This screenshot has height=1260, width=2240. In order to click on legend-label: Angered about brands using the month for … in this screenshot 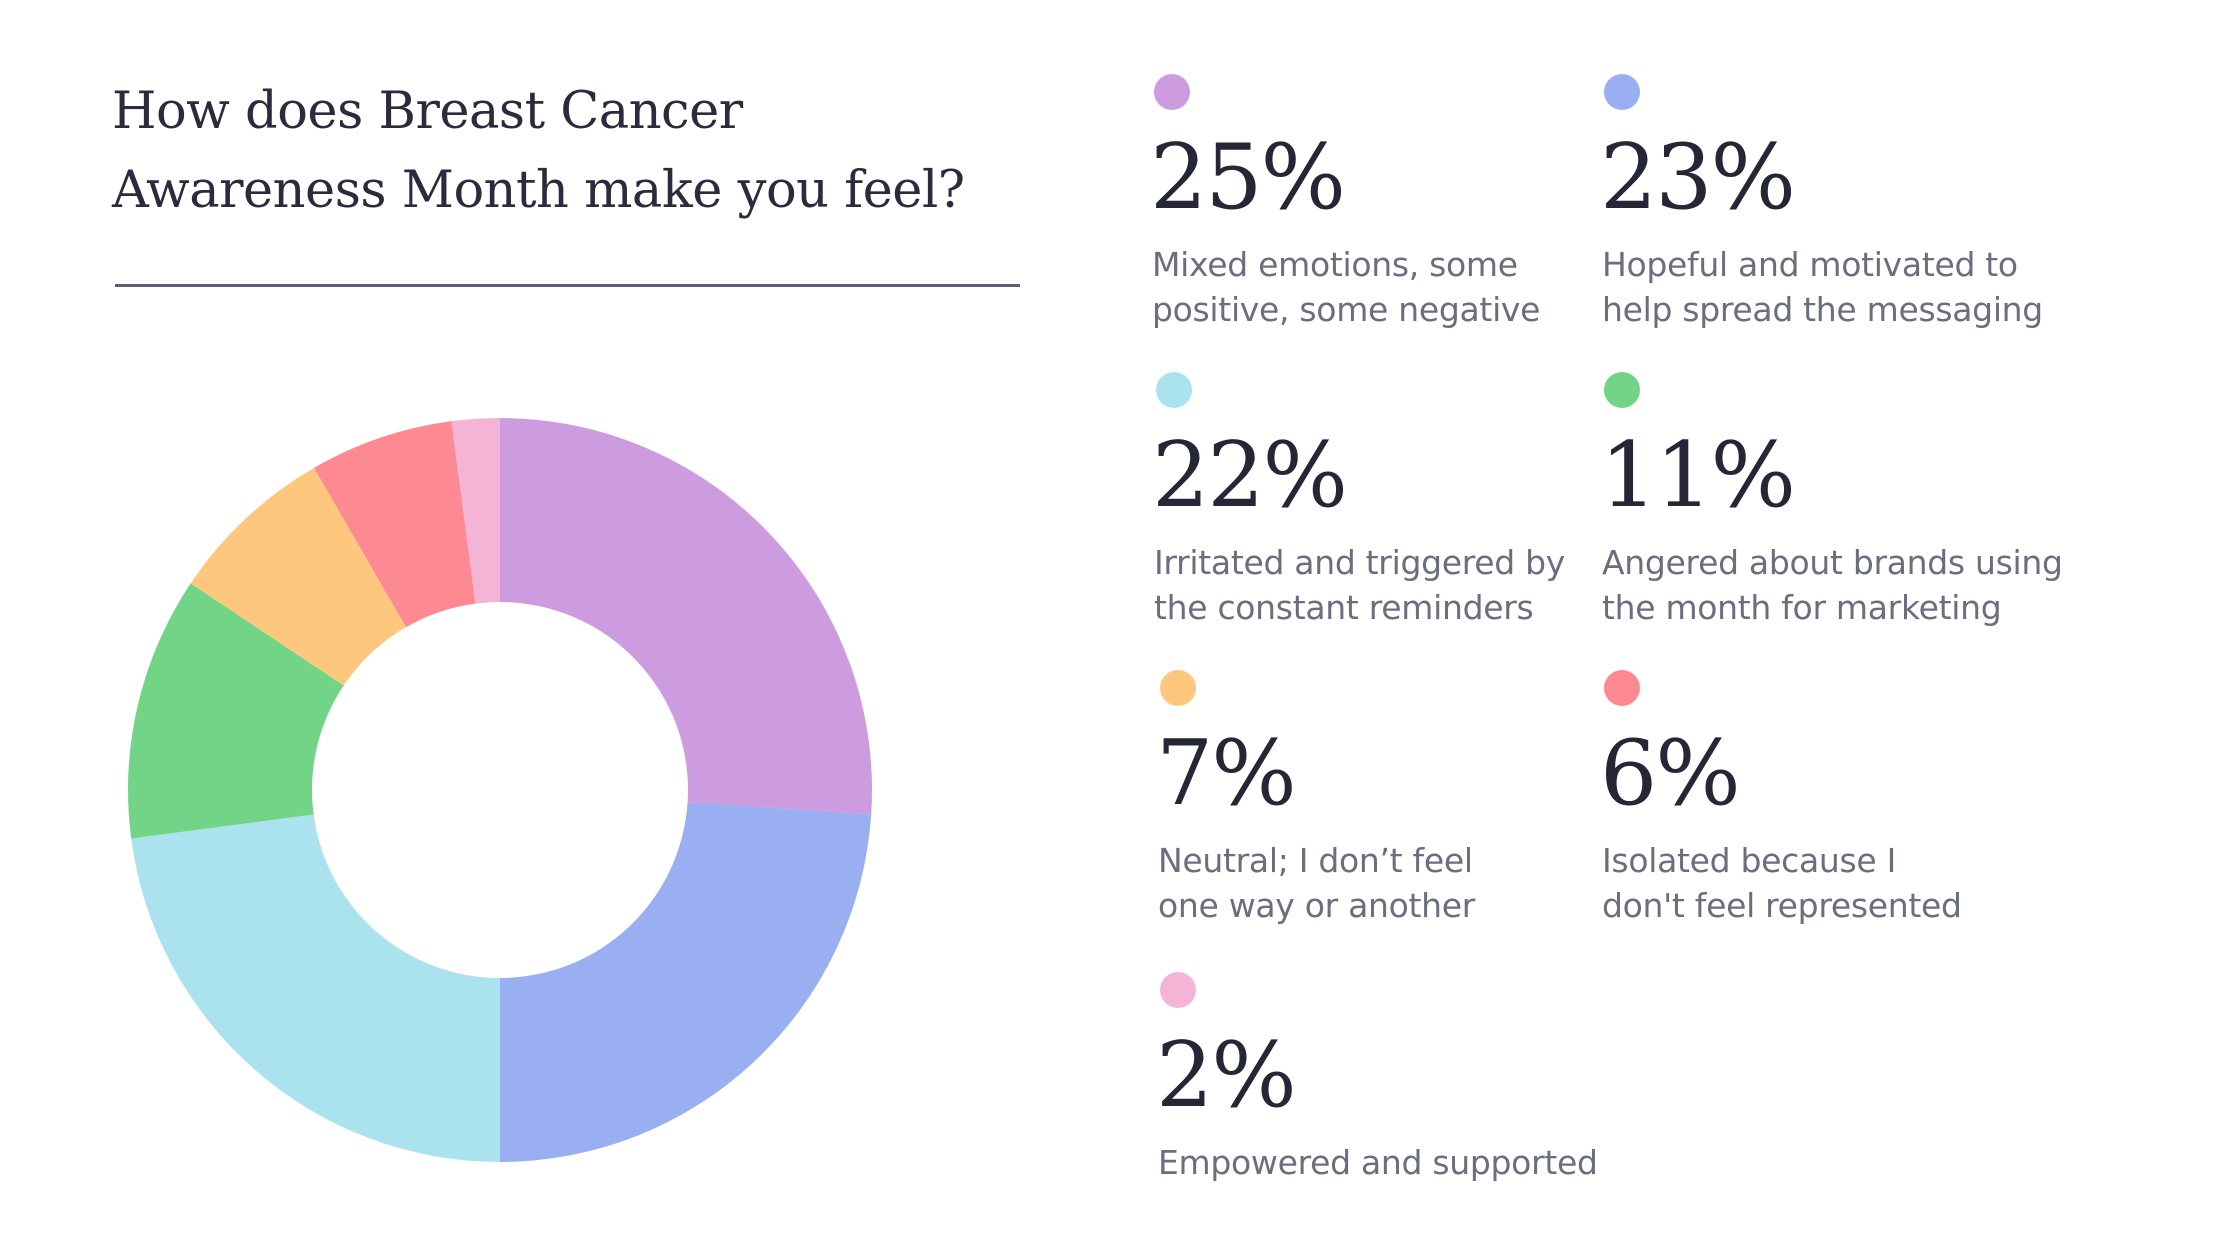, I will do `click(1842, 585)`.